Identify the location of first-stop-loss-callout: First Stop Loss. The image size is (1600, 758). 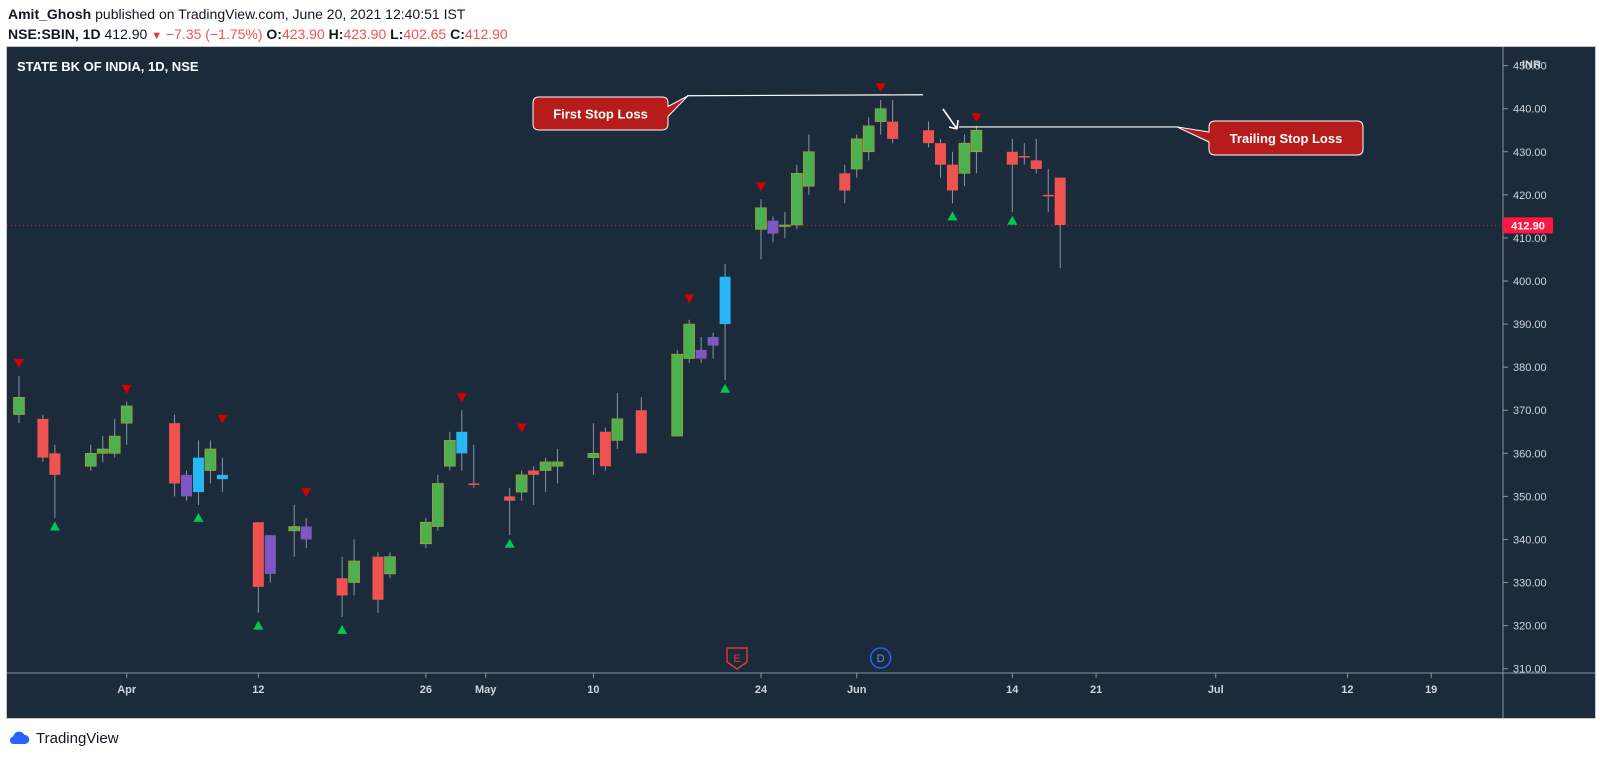
(728, 112).